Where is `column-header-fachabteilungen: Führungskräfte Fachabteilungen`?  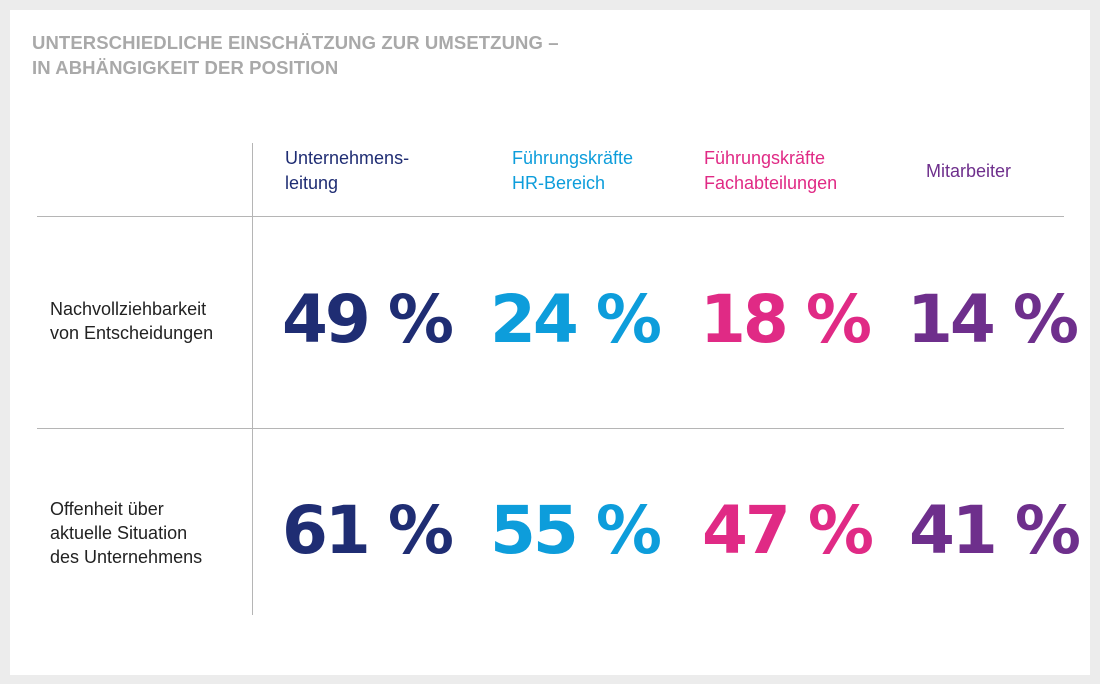
column-header-fachabteilungen: Führungskräfte Fachabteilungen is located at coordinates (770, 171).